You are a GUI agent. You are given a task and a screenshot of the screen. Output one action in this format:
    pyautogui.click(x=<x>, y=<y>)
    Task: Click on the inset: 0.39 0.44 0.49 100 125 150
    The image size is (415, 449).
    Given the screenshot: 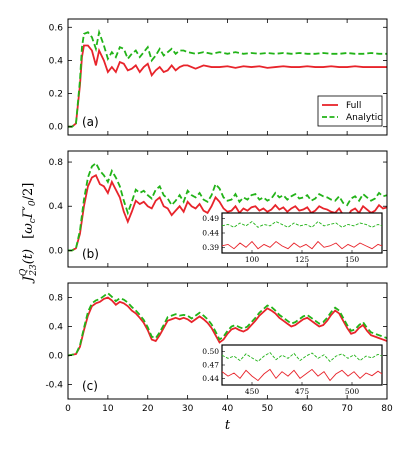 What is the action you would take?
    pyautogui.click(x=292, y=238)
    